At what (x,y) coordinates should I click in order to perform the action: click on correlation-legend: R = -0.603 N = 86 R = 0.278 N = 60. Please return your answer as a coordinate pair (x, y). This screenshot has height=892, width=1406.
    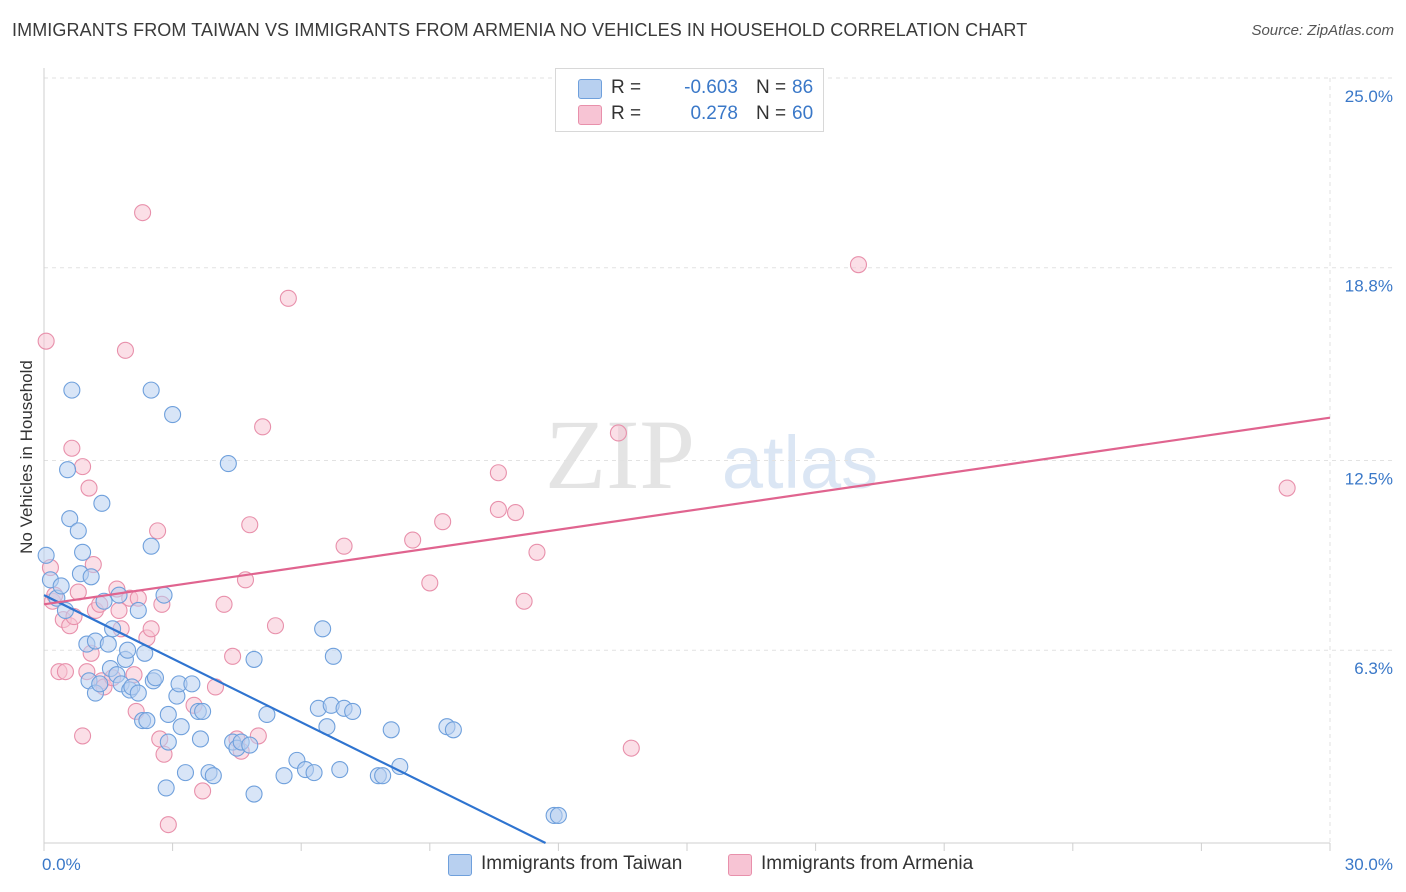
    Looking at the image, I should click on (689, 100).